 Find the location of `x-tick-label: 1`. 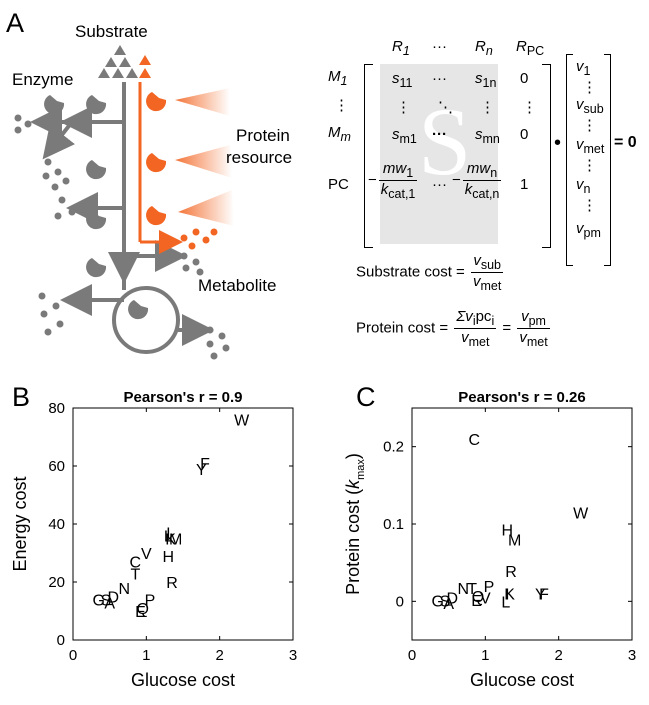

x-tick-label: 1 is located at coordinates (146, 655).